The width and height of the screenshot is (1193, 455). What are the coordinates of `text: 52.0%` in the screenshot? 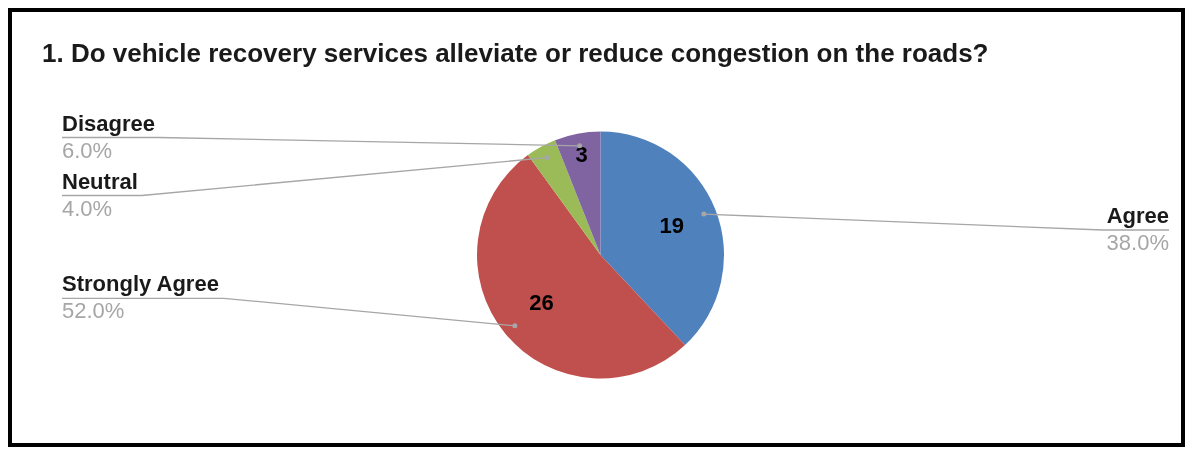 It's located at (93, 311).